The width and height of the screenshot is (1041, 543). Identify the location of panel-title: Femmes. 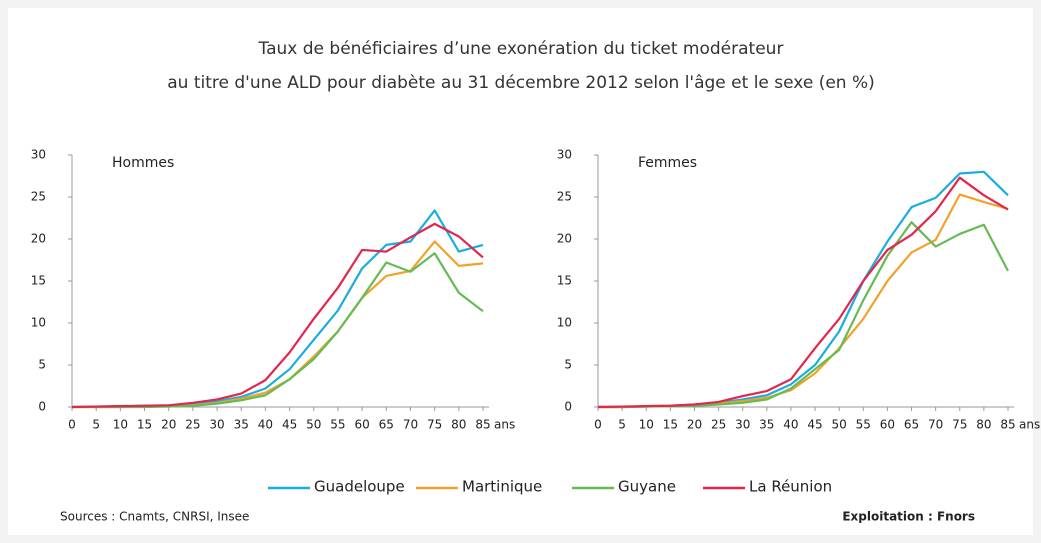
(667, 163).